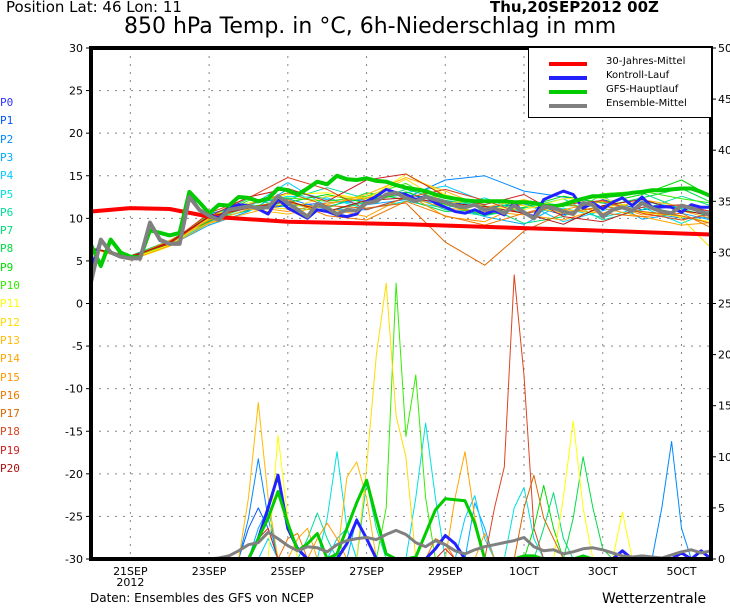  What do you see at coordinates (724, 252) in the screenshot?
I see `right-tick-label: 30` at bounding box center [724, 252].